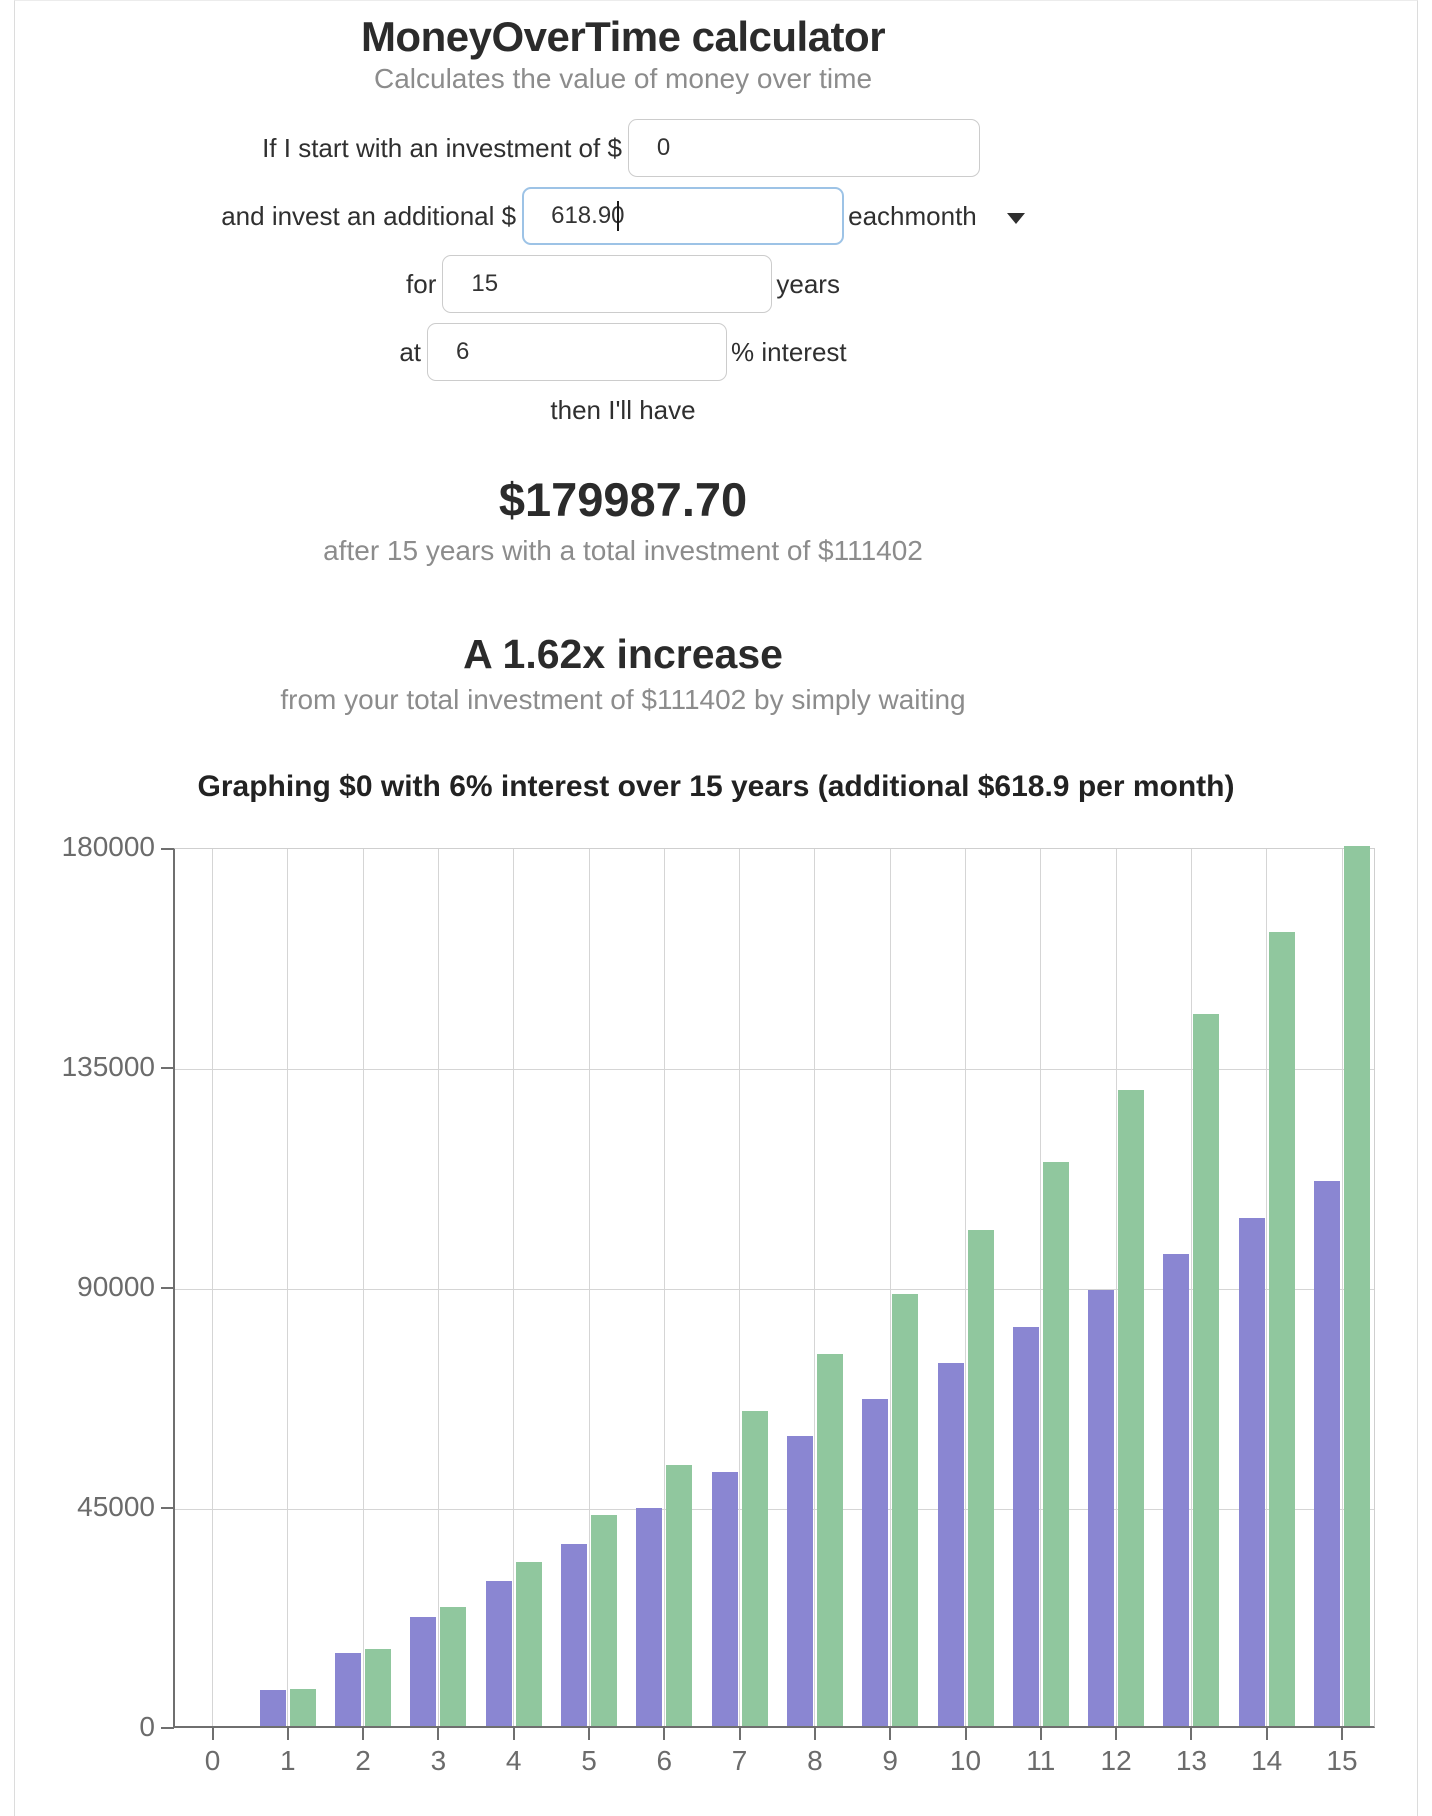 This screenshot has width=1432, height=1816. Describe the element at coordinates (577, 352) in the screenshot. I see `interest-input` at that location.